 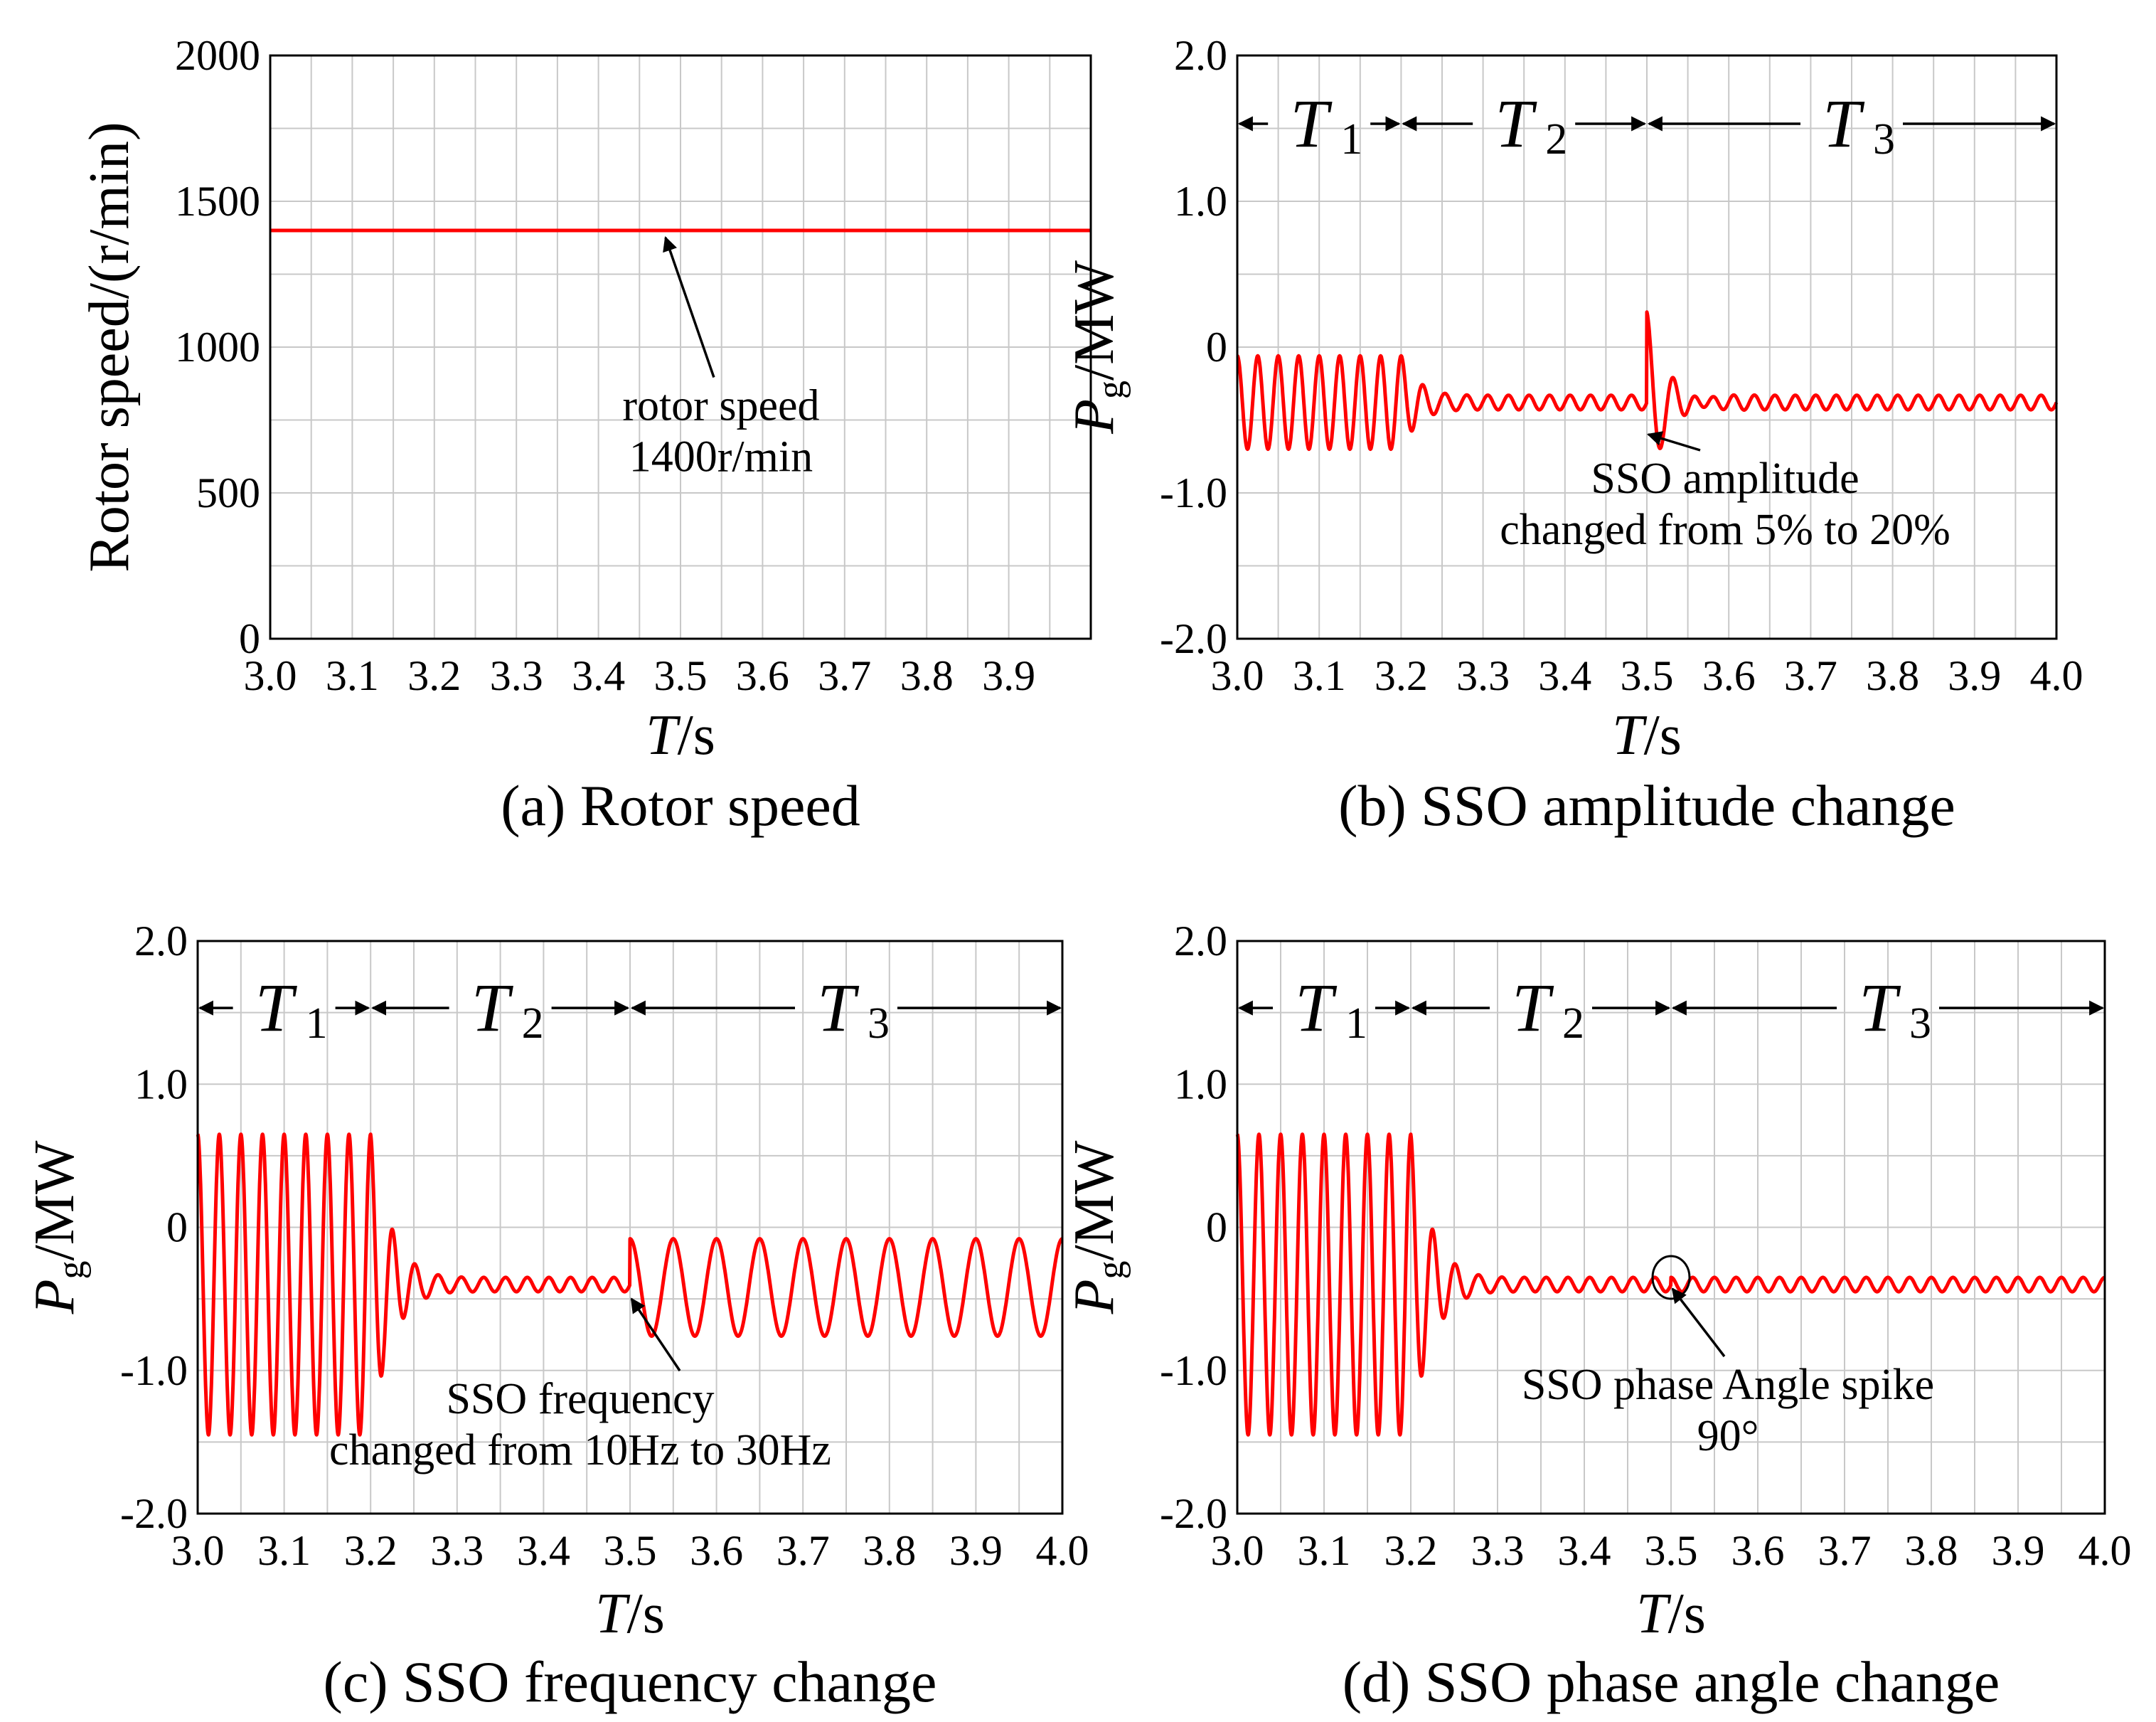 I want to click on x-axis-label-c: T/s, so click(x=630, y=1614).